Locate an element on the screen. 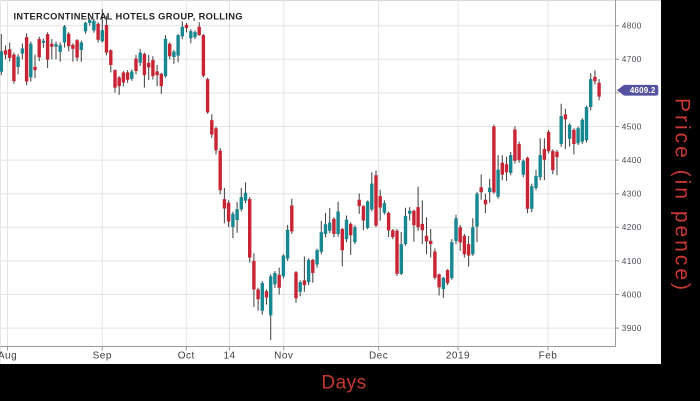  svg-text: Feb is located at coordinates (548, 356).